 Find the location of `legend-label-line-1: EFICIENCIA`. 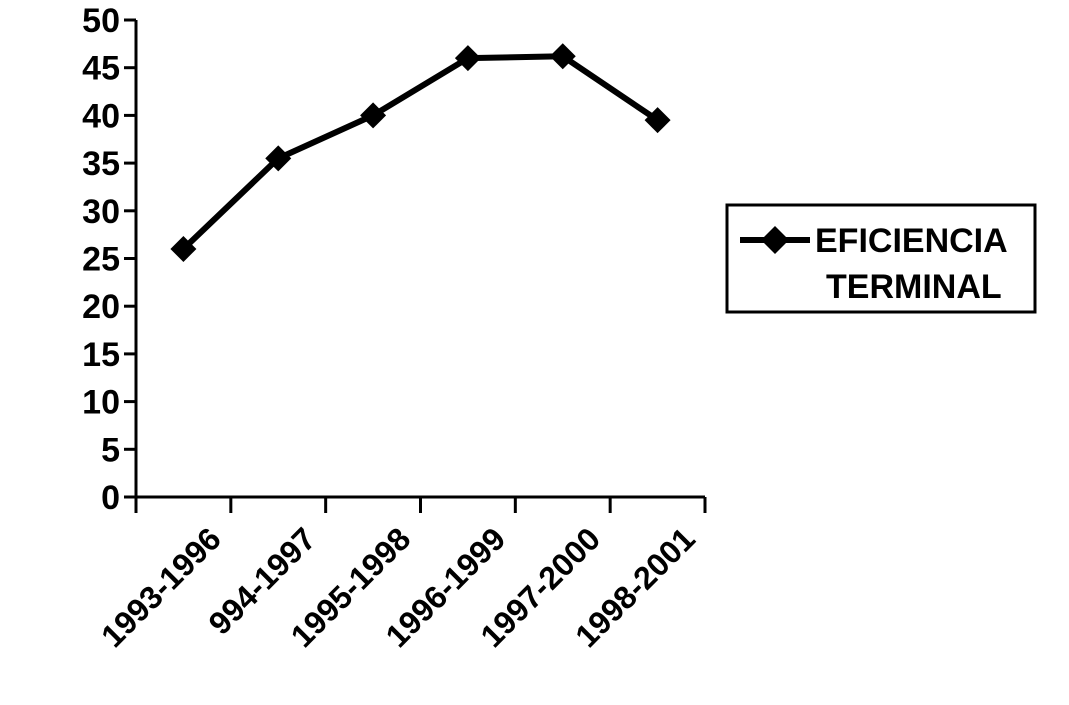

legend-label-line-1: EFICIENCIA is located at coordinates (911, 241).